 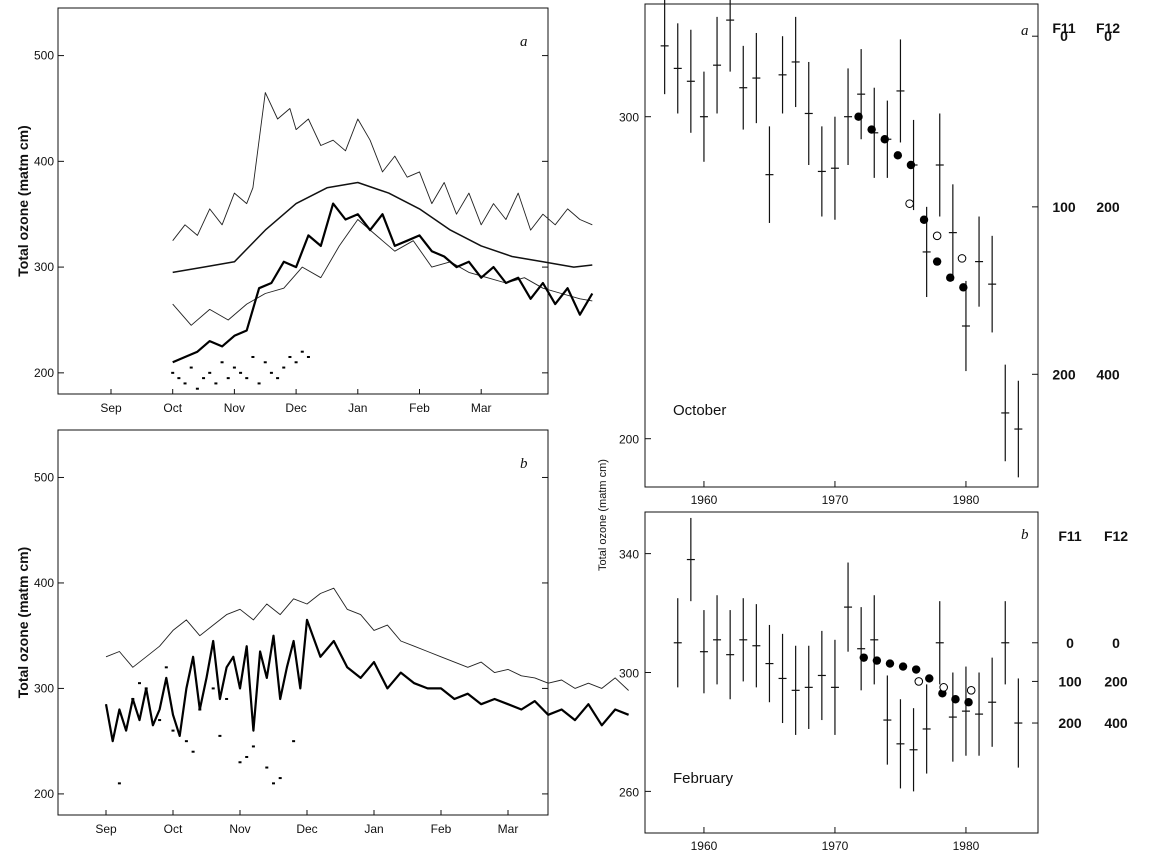 What do you see at coordinates (629, 440) in the screenshot?
I see `y-tick-label: 200` at bounding box center [629, 440].